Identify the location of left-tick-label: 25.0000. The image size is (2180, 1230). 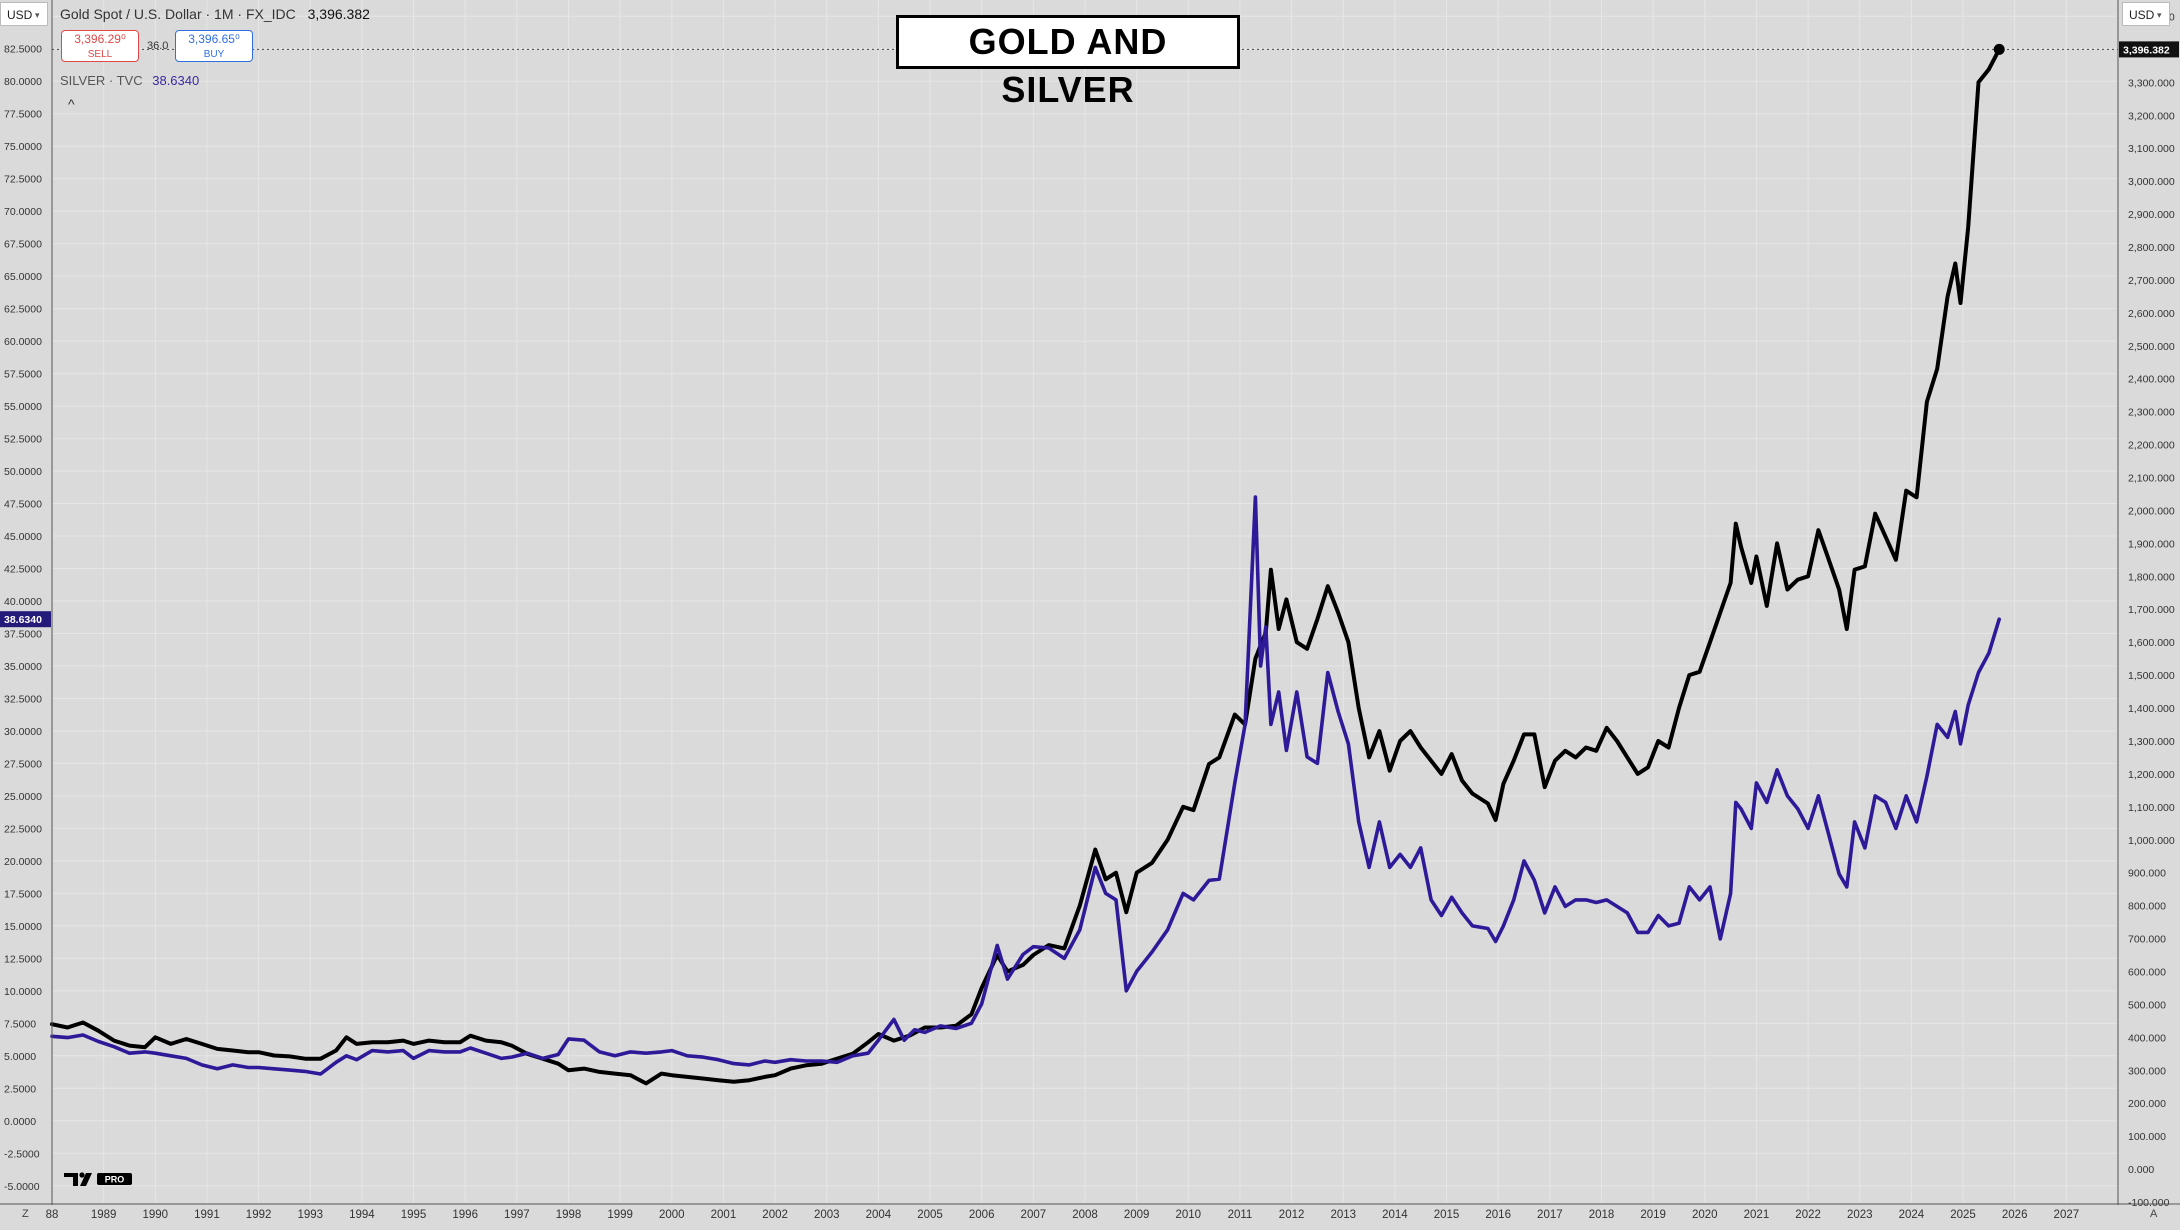
(23, 797).